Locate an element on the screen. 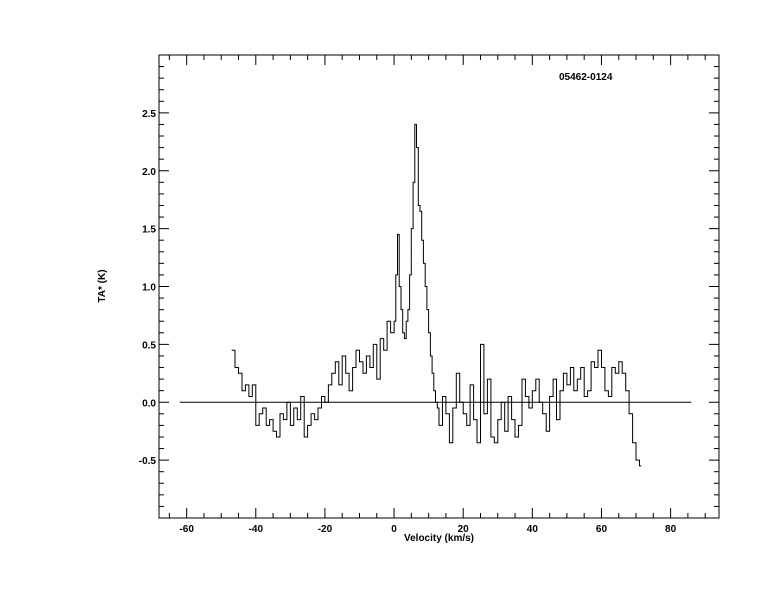  x-tick-label: 80 is located at coordinates (671, 529).